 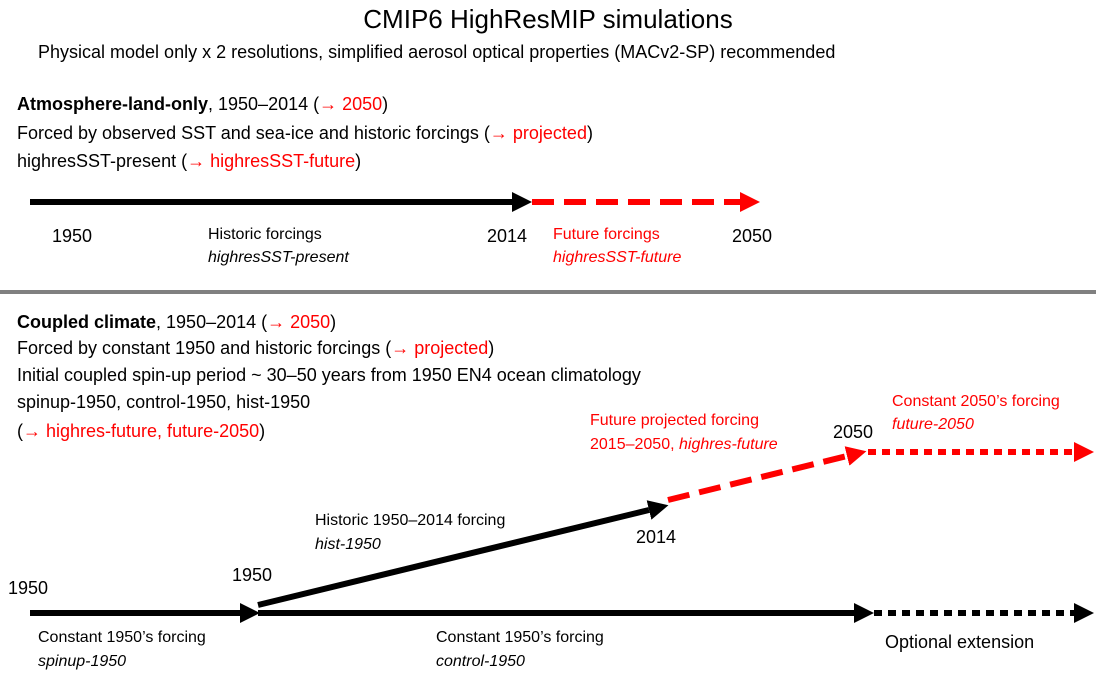 I want to click on arrow-highres-future, so click(x=767, y=474).